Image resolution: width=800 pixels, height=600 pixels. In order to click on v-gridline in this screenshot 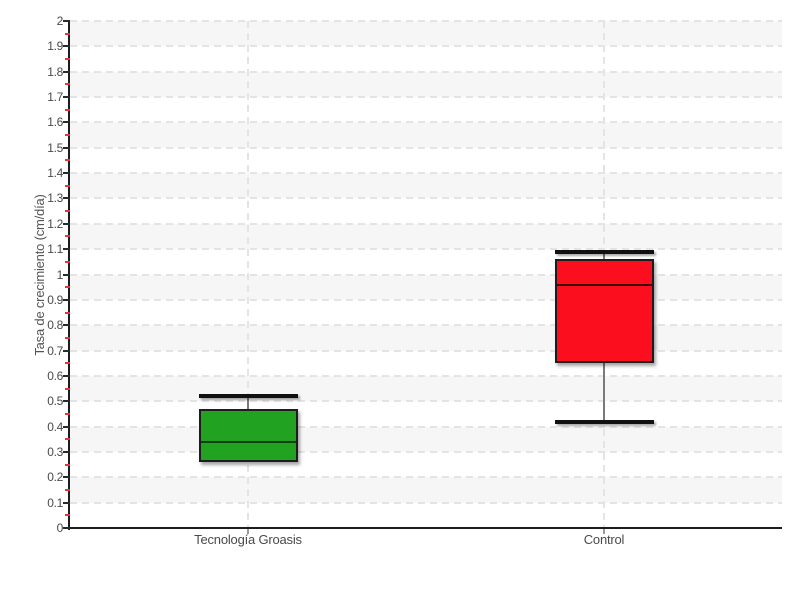, I will do `click(248, 274)`.